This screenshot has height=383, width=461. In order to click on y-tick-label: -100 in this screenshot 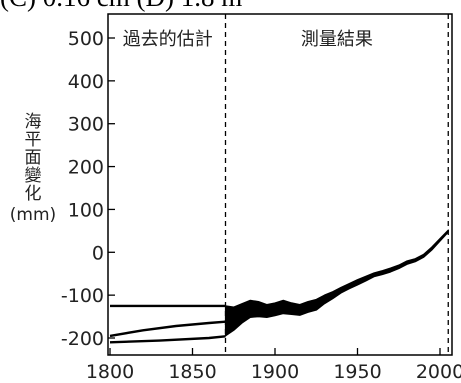, I will do `click(82, 296)`.